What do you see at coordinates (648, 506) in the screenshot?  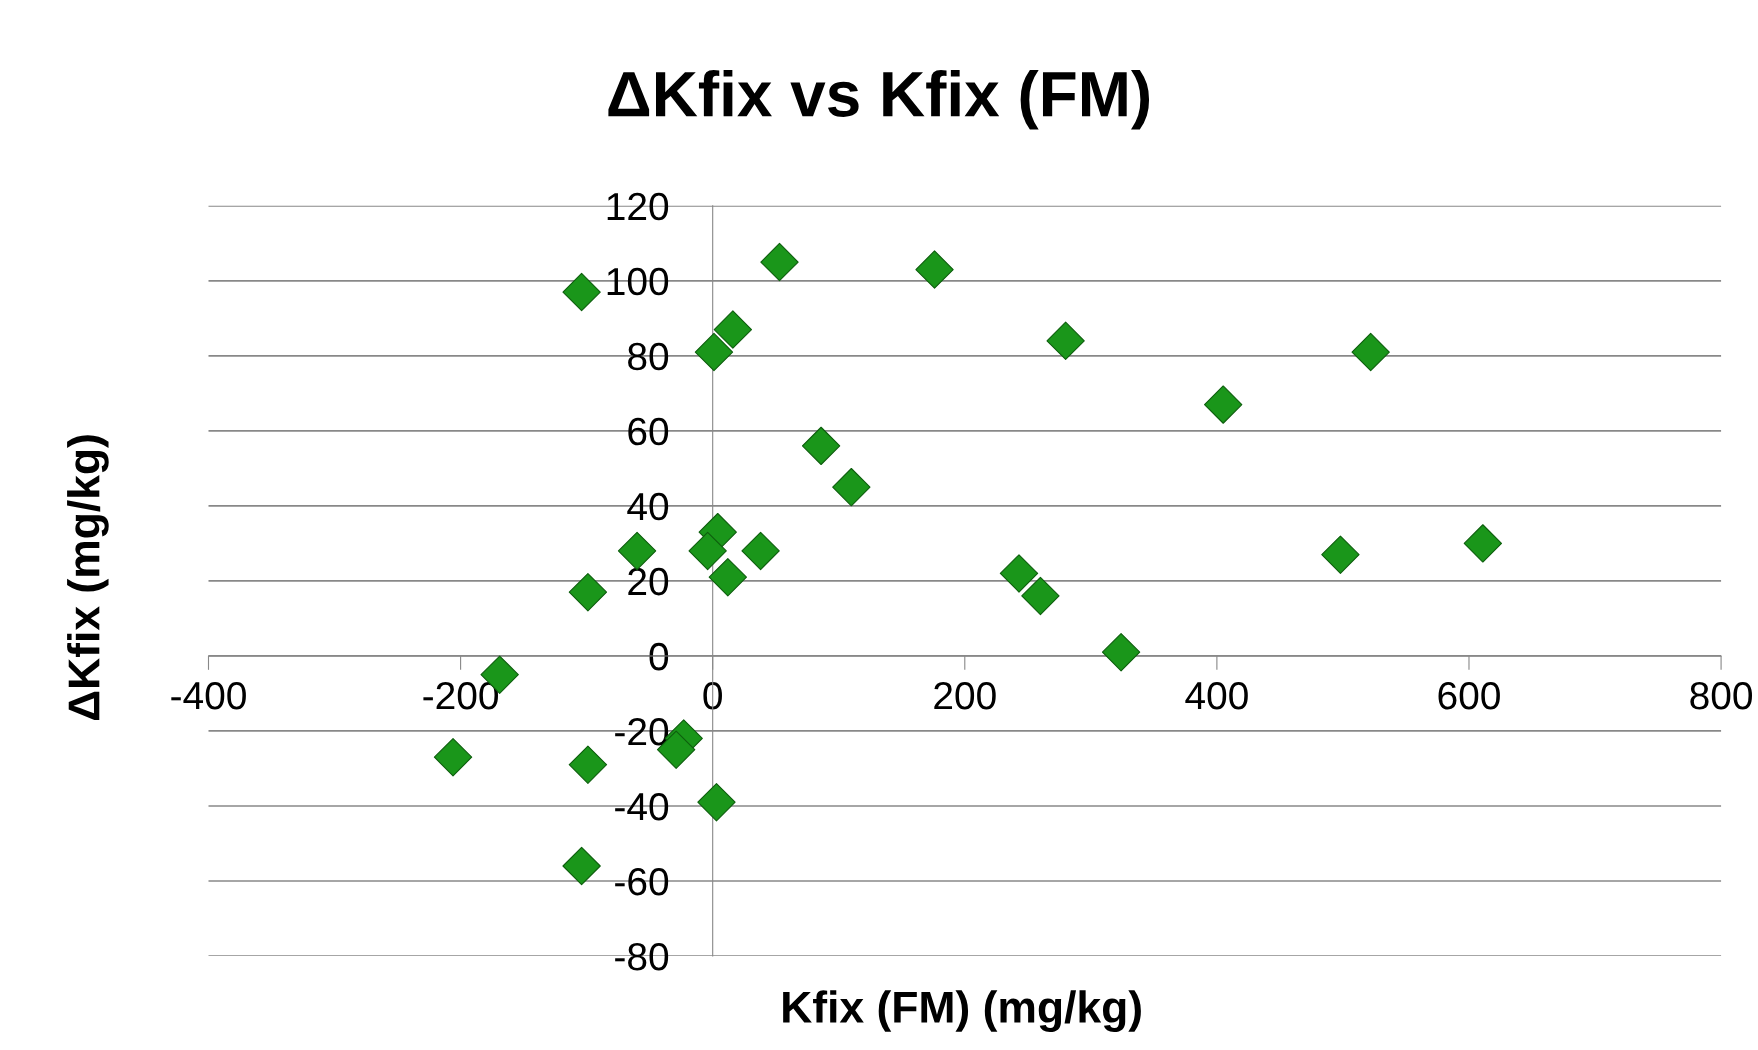 I see `y-tick-label: 40` at bounding box center [648, 506].